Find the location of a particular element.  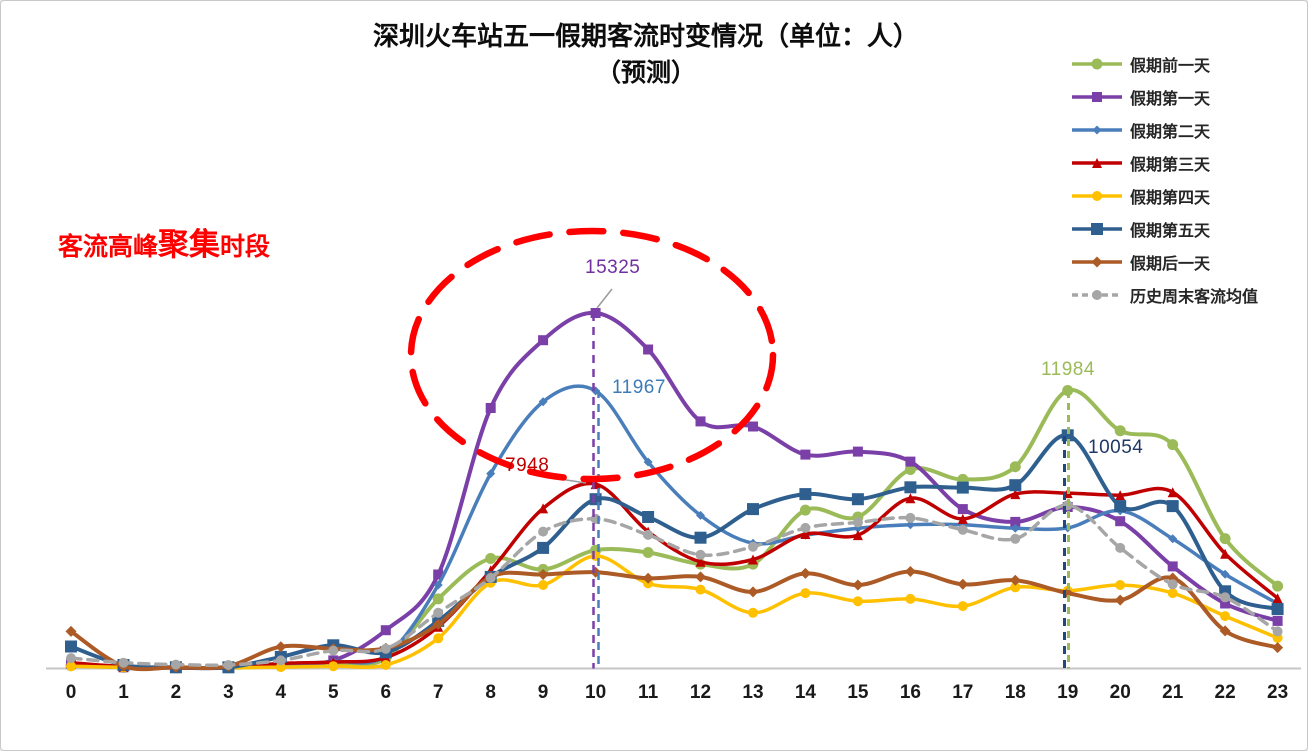

series-5-marker-h11 is located at coordinates (648, 517).